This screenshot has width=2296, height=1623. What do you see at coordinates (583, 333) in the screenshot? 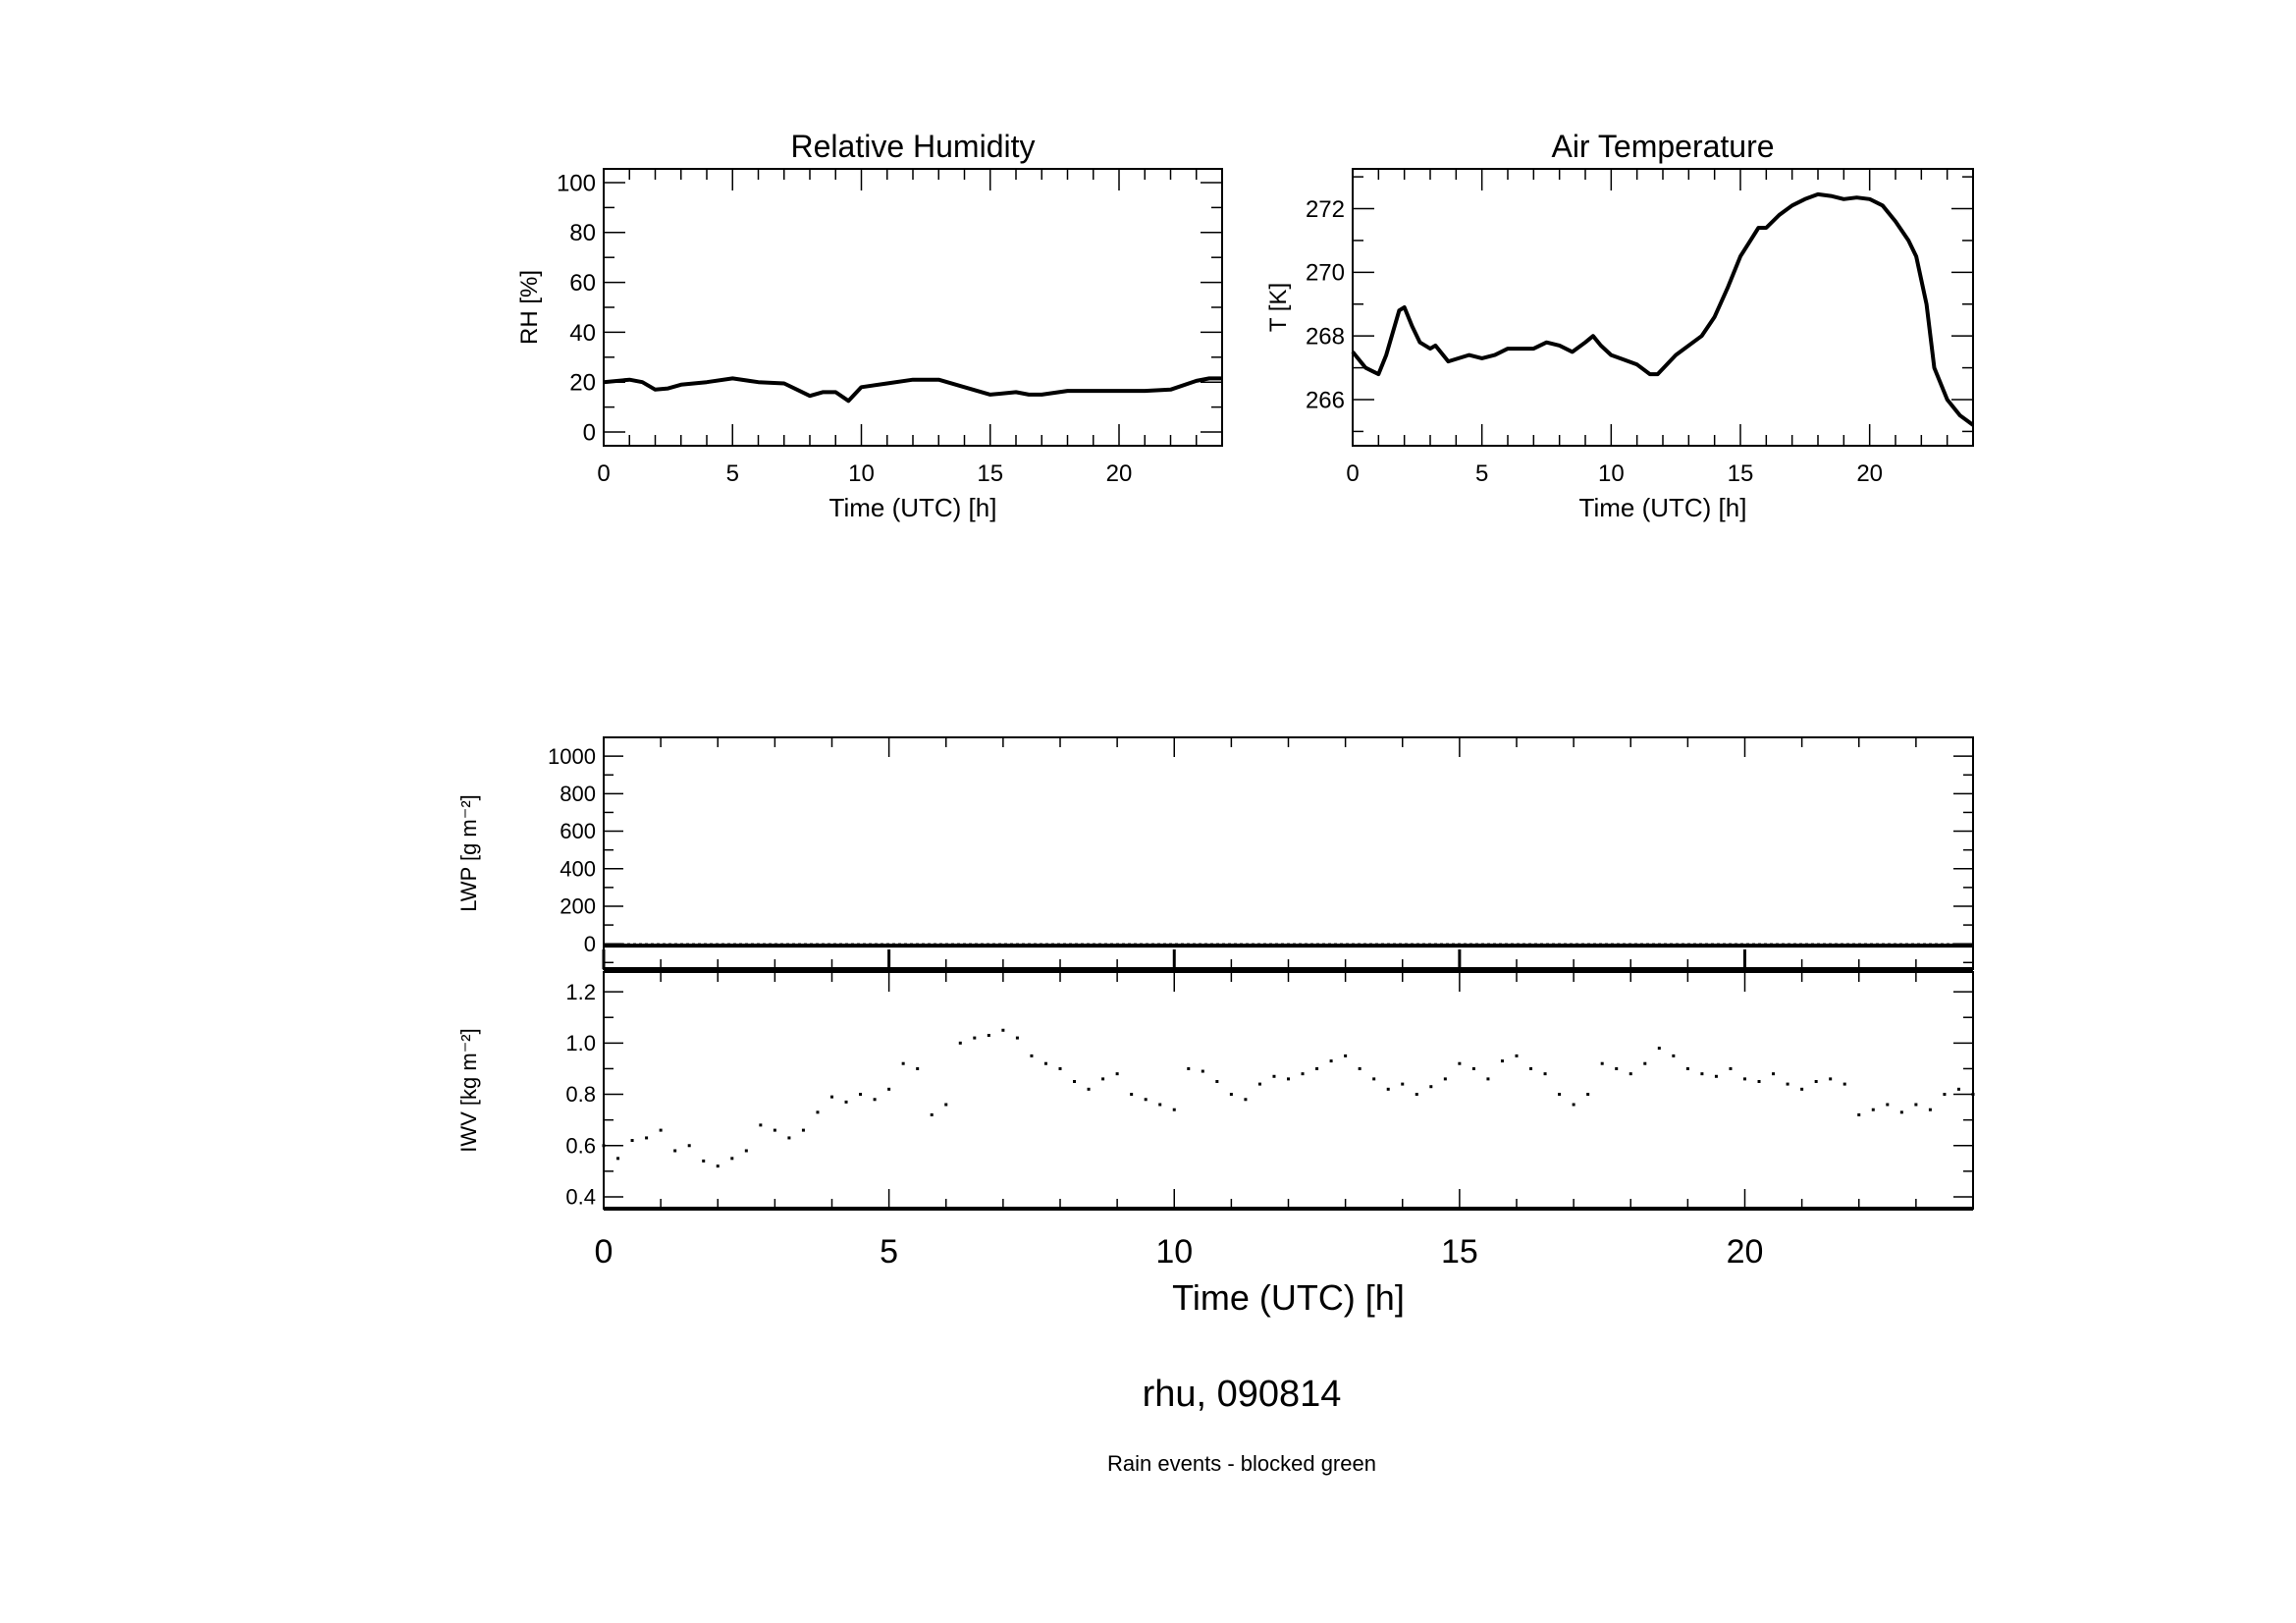
I see `y-tick-label: 40` at bounding box center [583, 333].